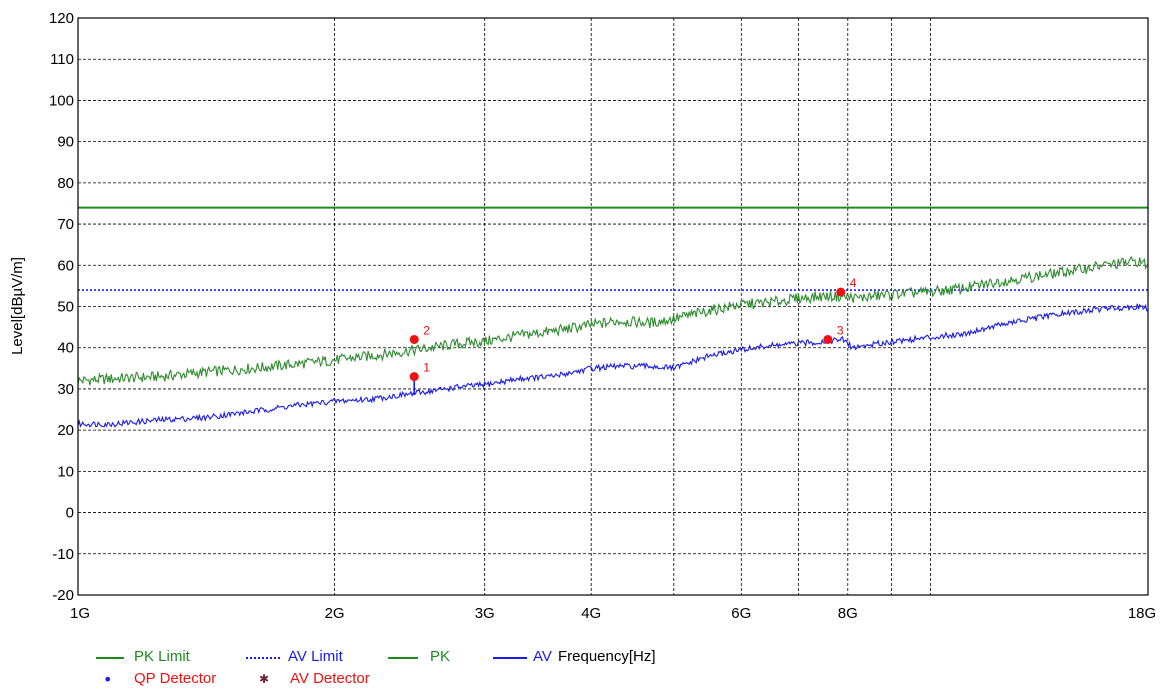 The height and width of the screenshot is (696, 1174). What do you see at coordinates (848, 613) in the screenshot?
I see `x-tick-label: 8G` at bounding box center [848, 613].